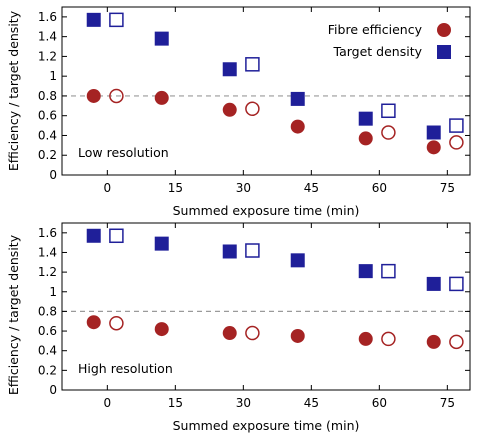  What do you see at coordinates (444, 30) in the screenshot?
I see `legend-marker-efficiency` at bounding box center [444, 30].